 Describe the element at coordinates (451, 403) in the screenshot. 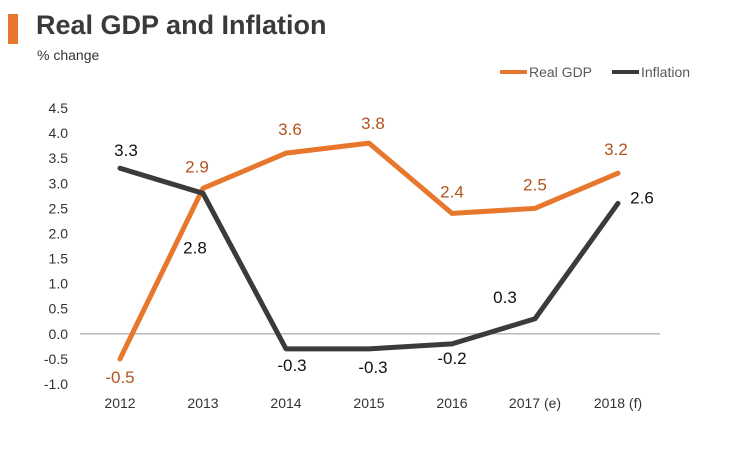

I see `x-tick-label: 2016` at that location.